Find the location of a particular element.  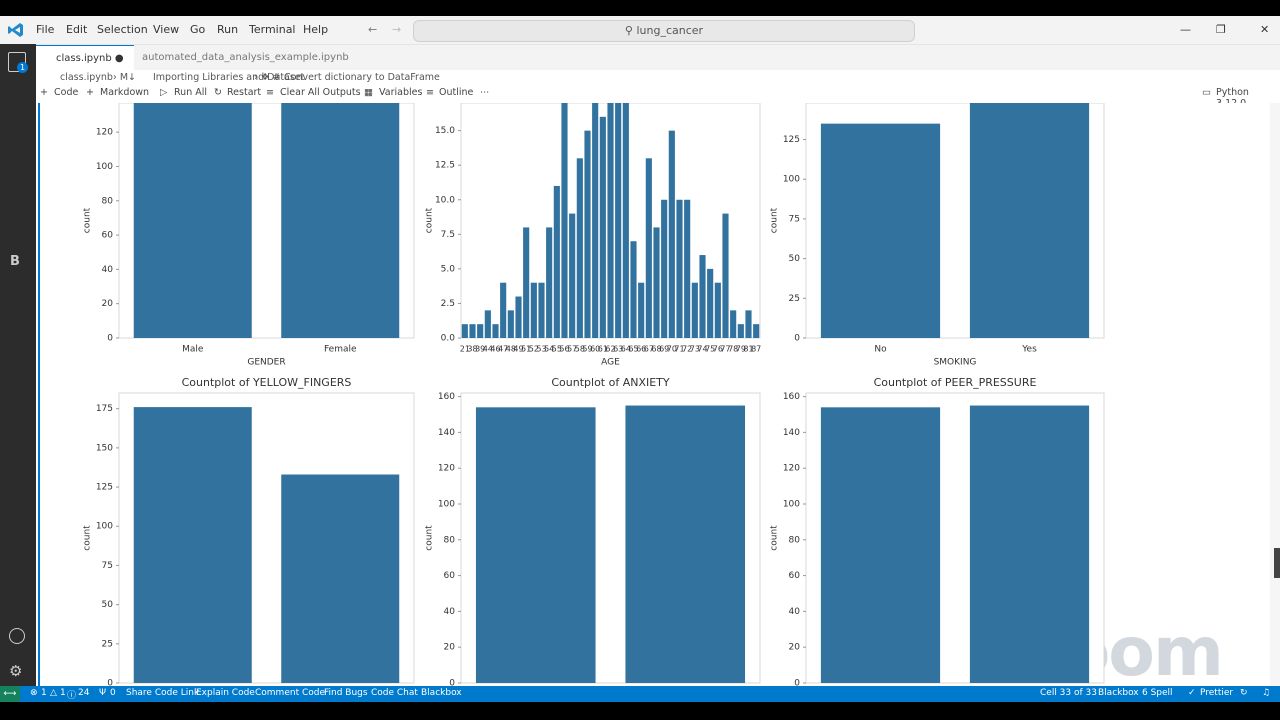

x-axis-label: SMOKING is located at coordinates (955, 363).